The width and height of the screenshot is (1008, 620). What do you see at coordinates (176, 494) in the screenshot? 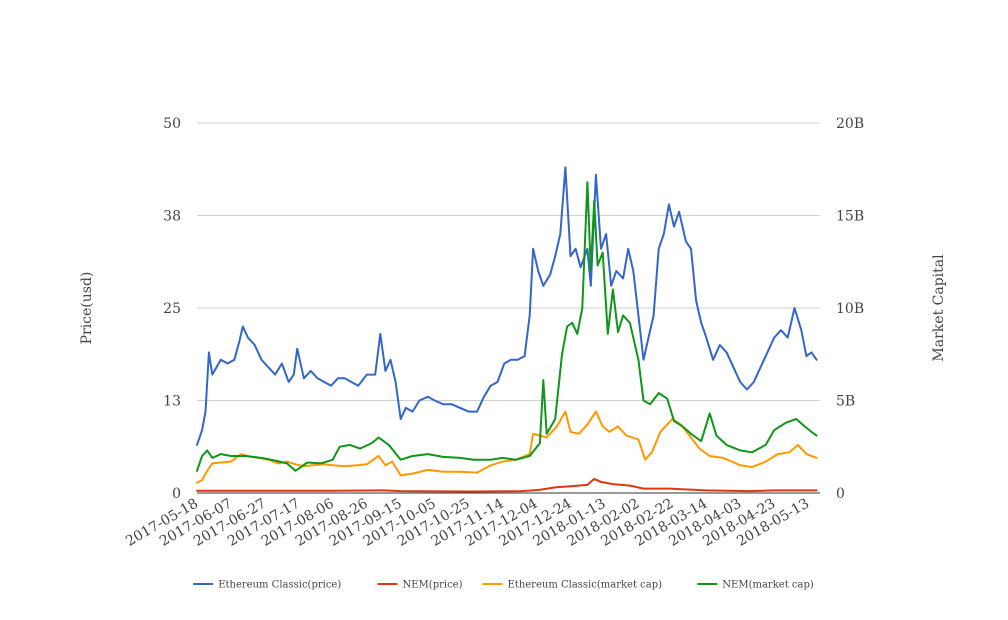
I see `y-tick-label: 0` at bounding box center [176, 494].